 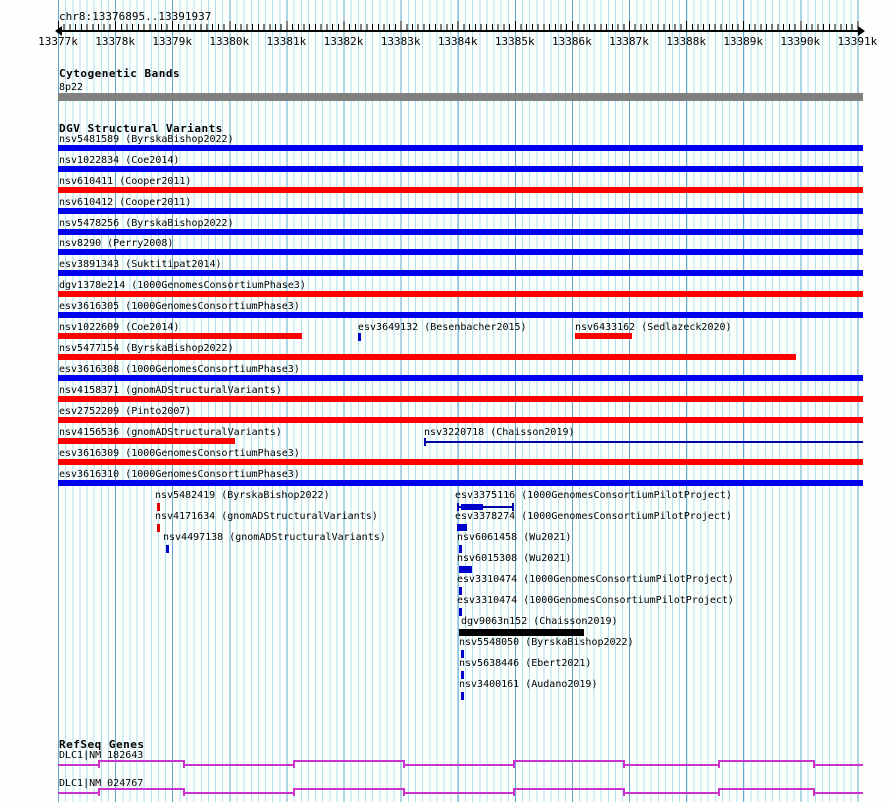 What do you see at coordinates (135, 16) in the screenshot?
I see `coordinate-label: chr8:13376895..13391937` at bounding box center [135, 16].